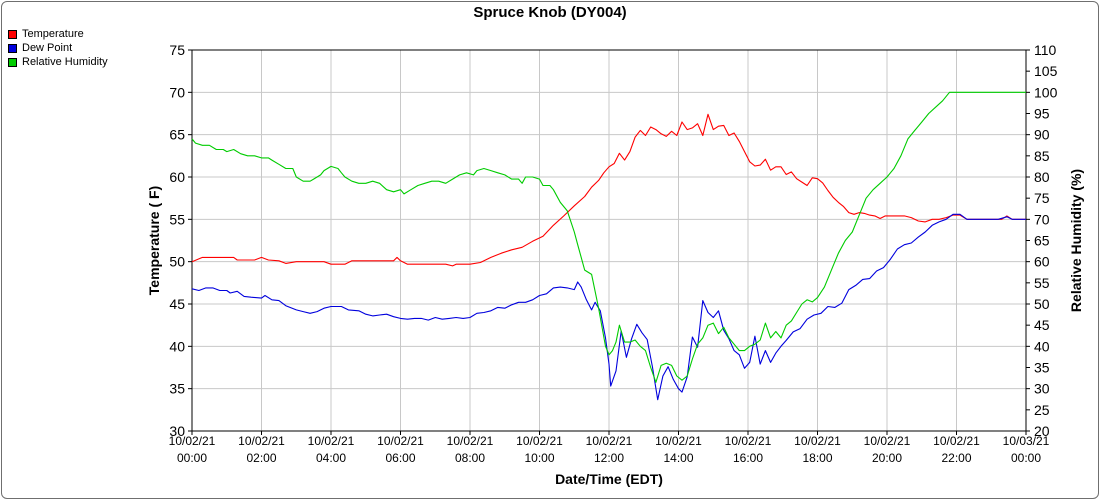 This screenshot has height=500, width=1100. Describe the element at coordinates (550, 12) in the screenshot. I see `chart-title: Spruce Knob (DY004)` at that location.